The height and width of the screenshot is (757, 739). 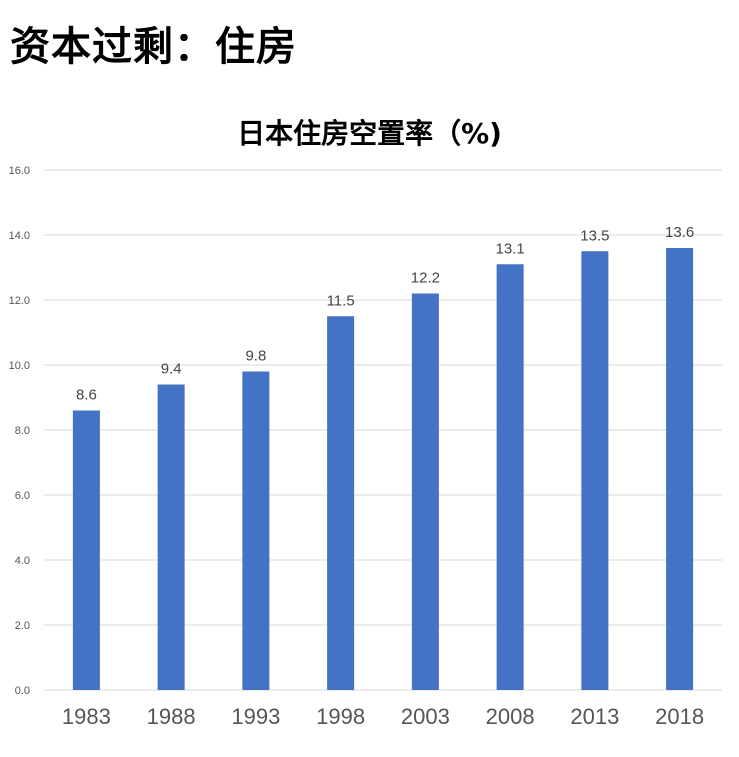 I want to click on x-category-label: 1988, so click(x=171, y=716).